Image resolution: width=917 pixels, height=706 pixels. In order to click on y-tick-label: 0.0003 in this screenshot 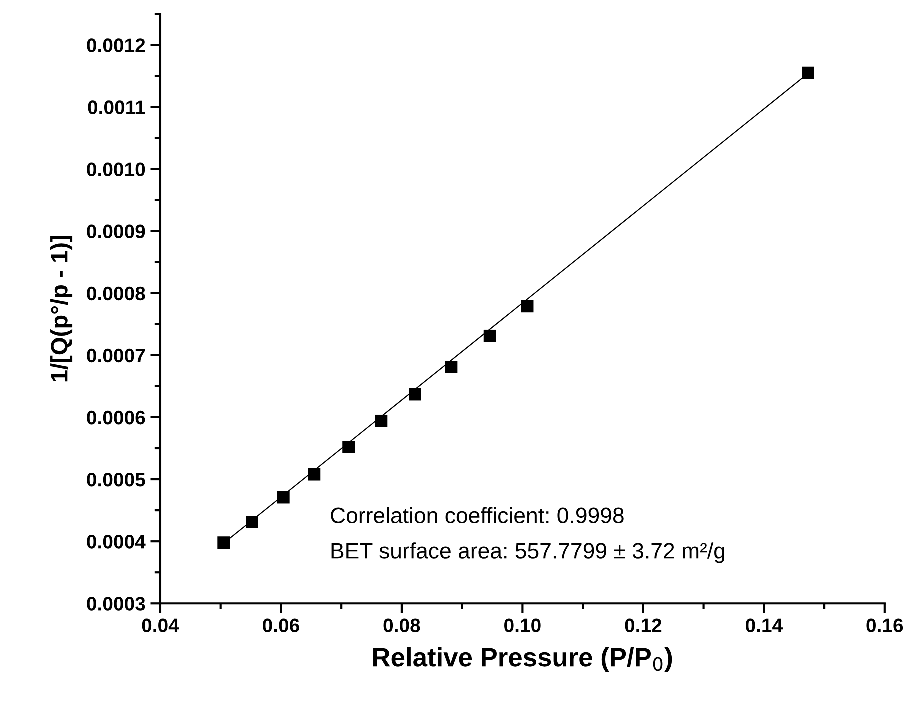, I will do `click(116, 604)`.